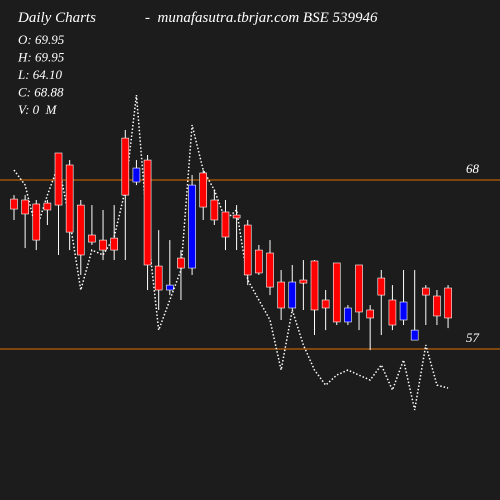 The width and height of the screenshot is (500, 500). I want to click on y-tick-label: 57, so click(473, 337).